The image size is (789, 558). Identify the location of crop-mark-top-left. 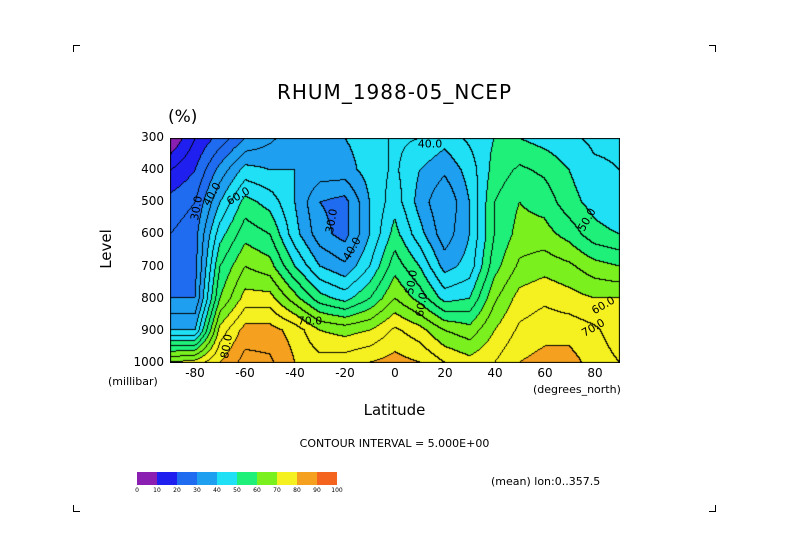
(76, 48).